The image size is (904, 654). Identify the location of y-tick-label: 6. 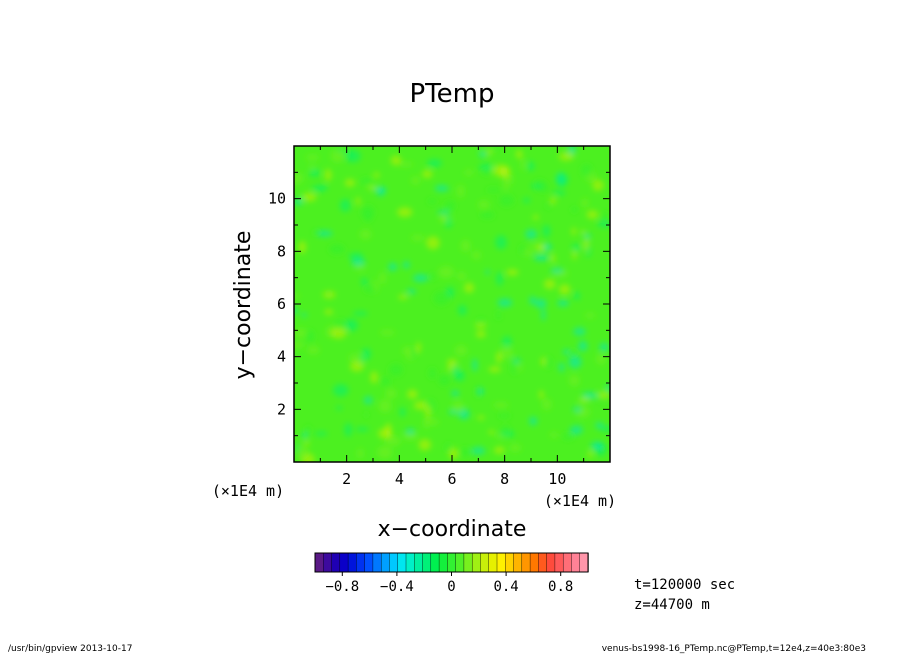
(281, 304).